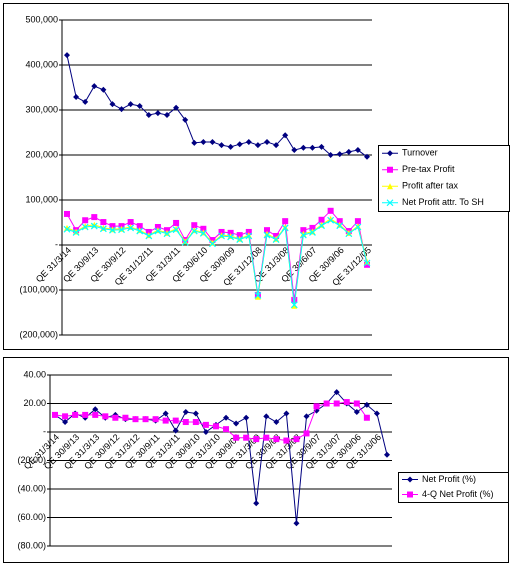 The height and width of the screenshot is (566, 511). I want to click on y-tick-label: 400,000, so click(41, 64).